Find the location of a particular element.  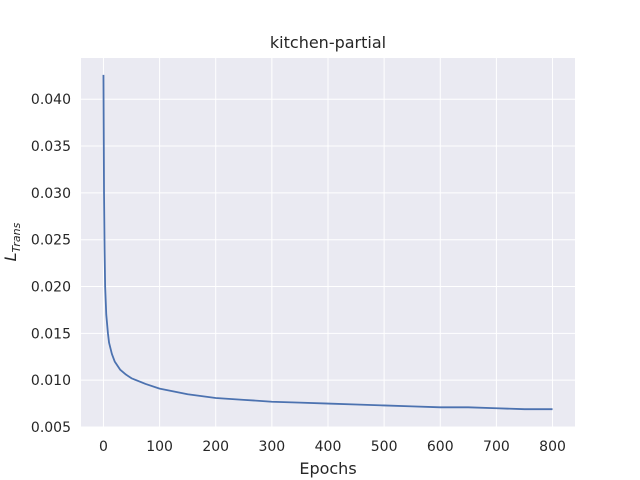

chart-title: kitchen-partial is located at coordinates (328, 42).